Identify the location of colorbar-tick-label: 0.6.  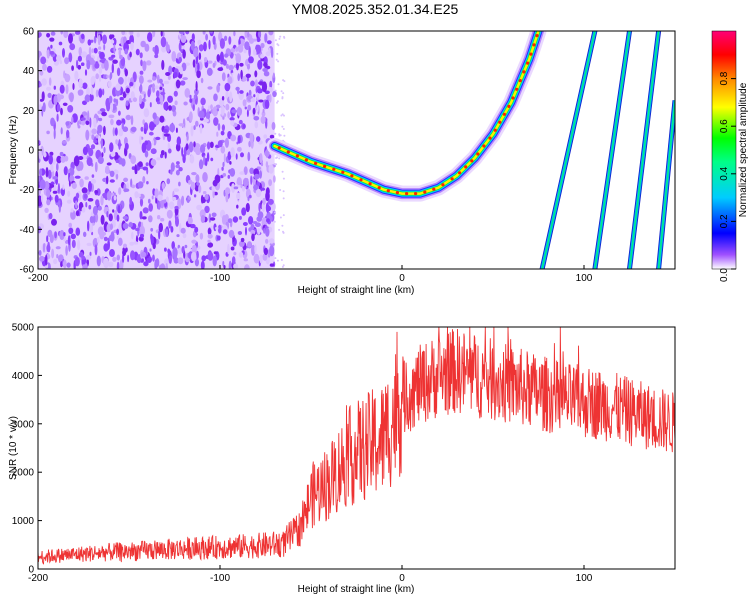
(724, 126).